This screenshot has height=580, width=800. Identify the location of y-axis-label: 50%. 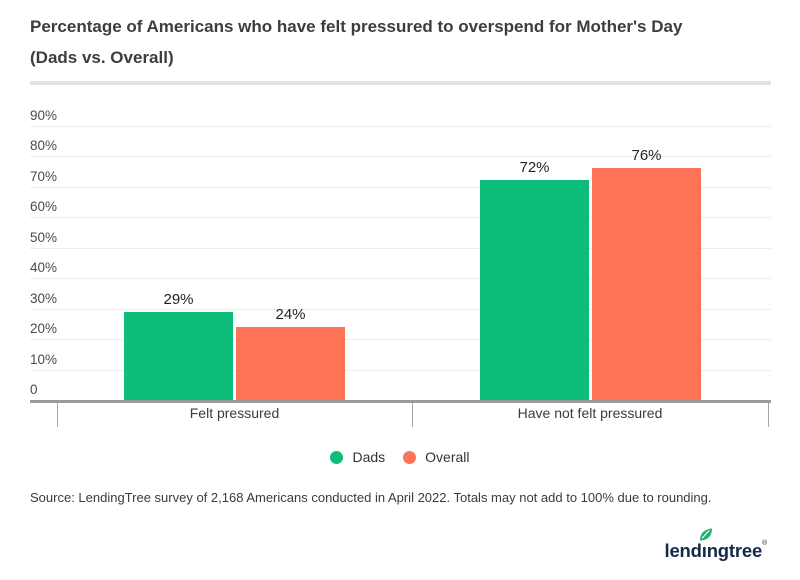
(44, 237).